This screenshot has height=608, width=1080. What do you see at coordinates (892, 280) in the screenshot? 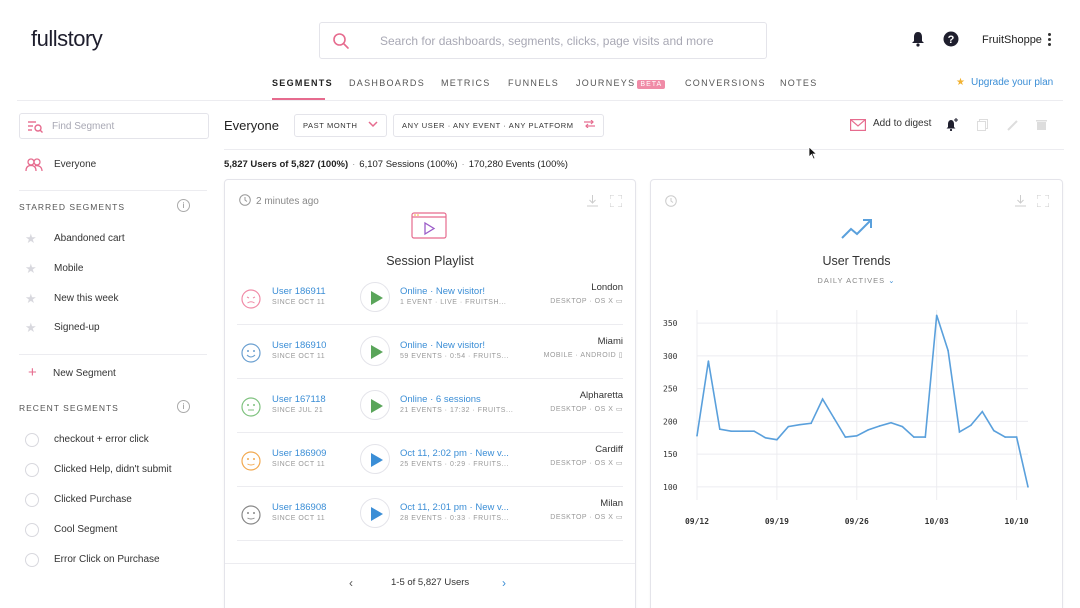
I see `chevron-down-icon: ⌄` at bounding box center [892, 280].